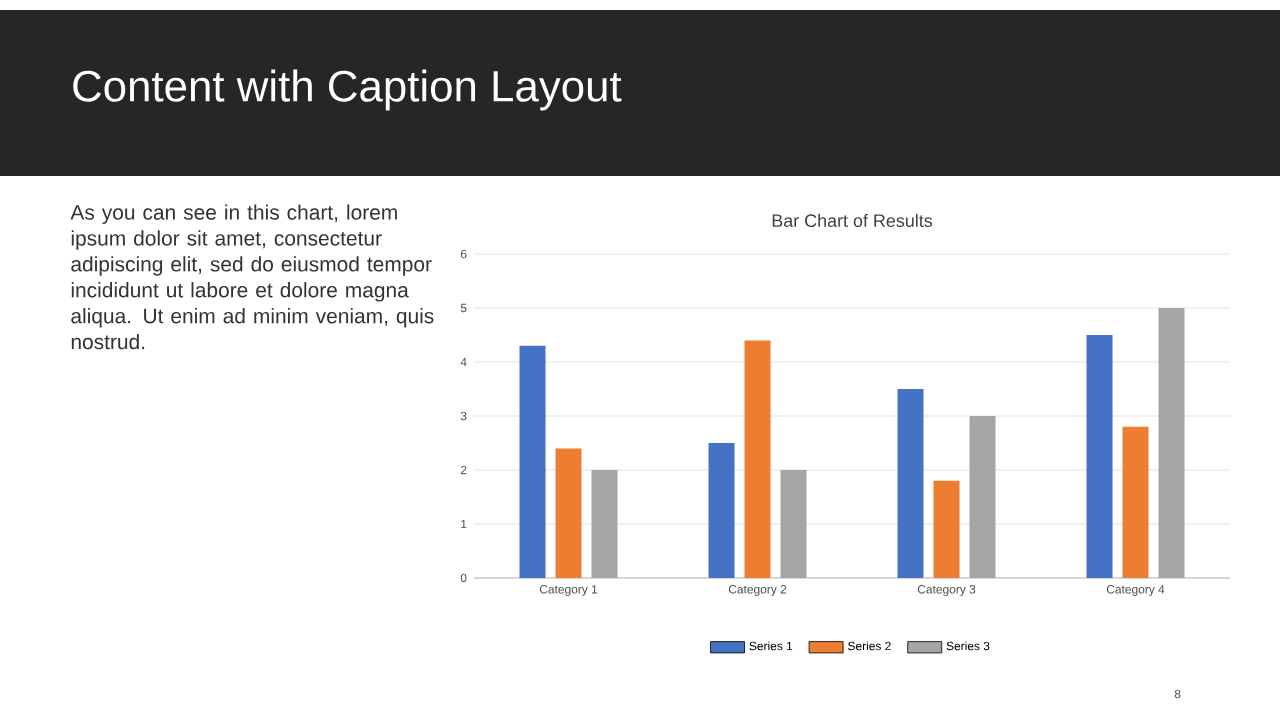 The width and height of the screenshot is (1280, 720). Describe the element at coordinates (347, 90) in the screenshot. I see `text: Content with Caption Layout` at that location.